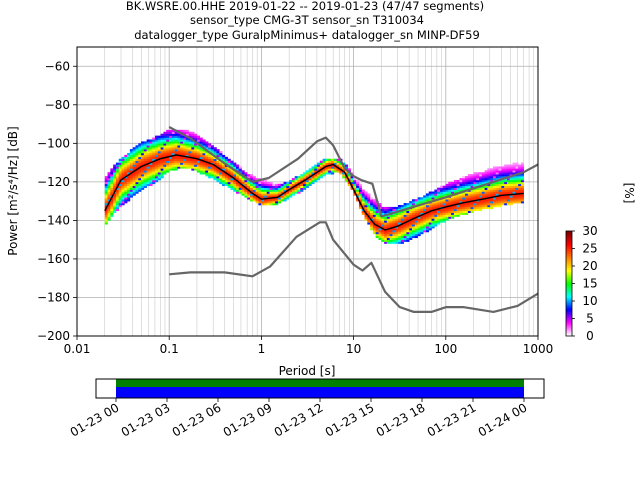 The image size is (640, 480). What do you see at coordinates (53, 297) in the screenshot?
I see `y-tick-label: −180` at bounding box center [53, 297].